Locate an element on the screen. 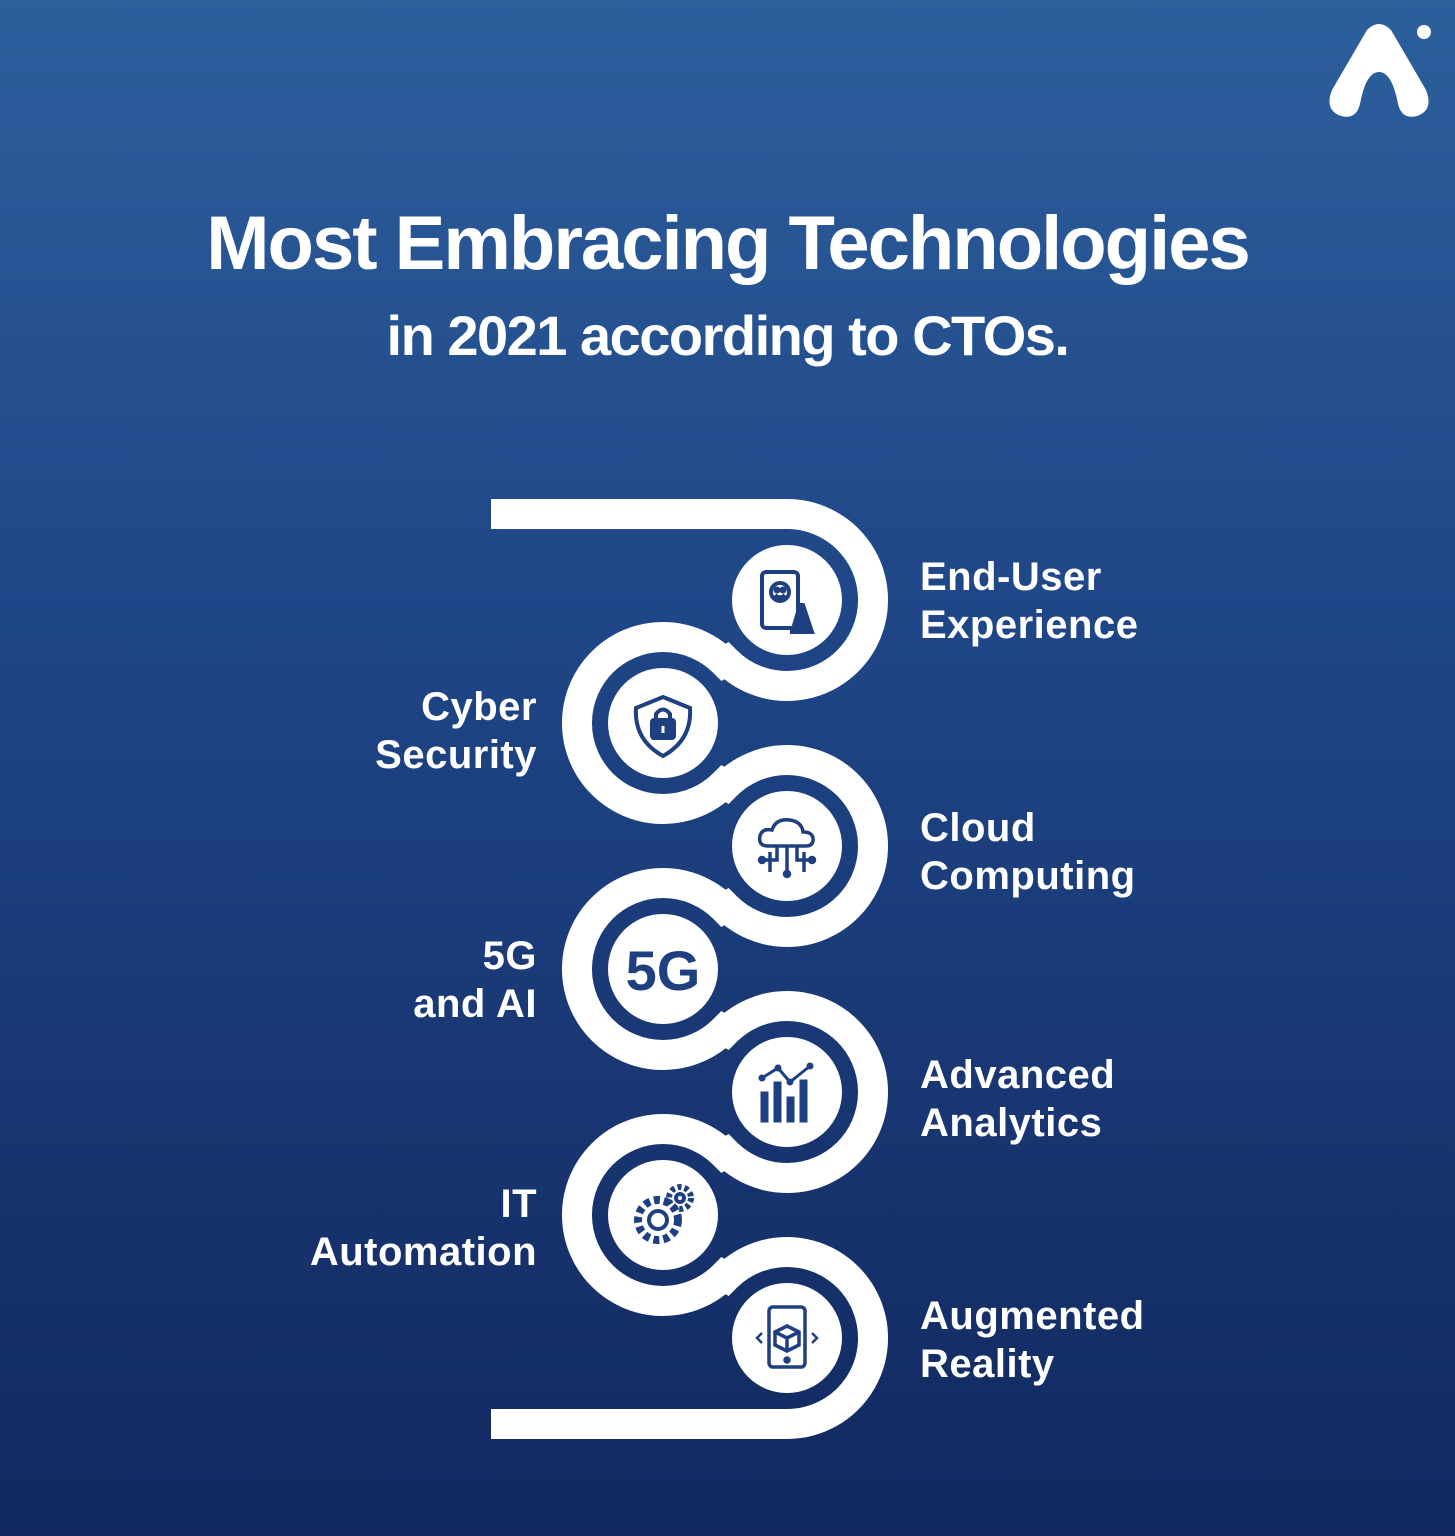 The width and height of the screenshot is (1455, 1536). label-line: and AI is located at coordinates (475, 1004).